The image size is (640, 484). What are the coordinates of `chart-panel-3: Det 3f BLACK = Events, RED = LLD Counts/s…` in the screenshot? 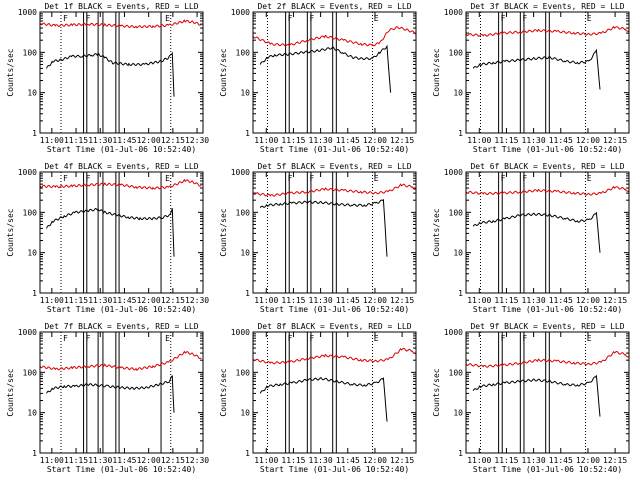 It's located at (531, 78).